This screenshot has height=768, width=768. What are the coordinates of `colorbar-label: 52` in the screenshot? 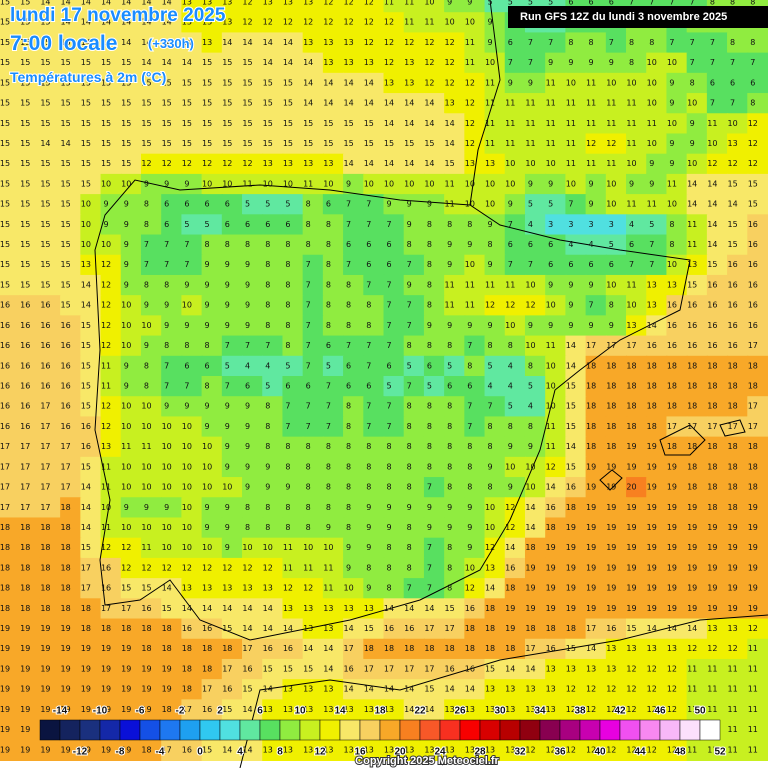 It's located at (720, 752).